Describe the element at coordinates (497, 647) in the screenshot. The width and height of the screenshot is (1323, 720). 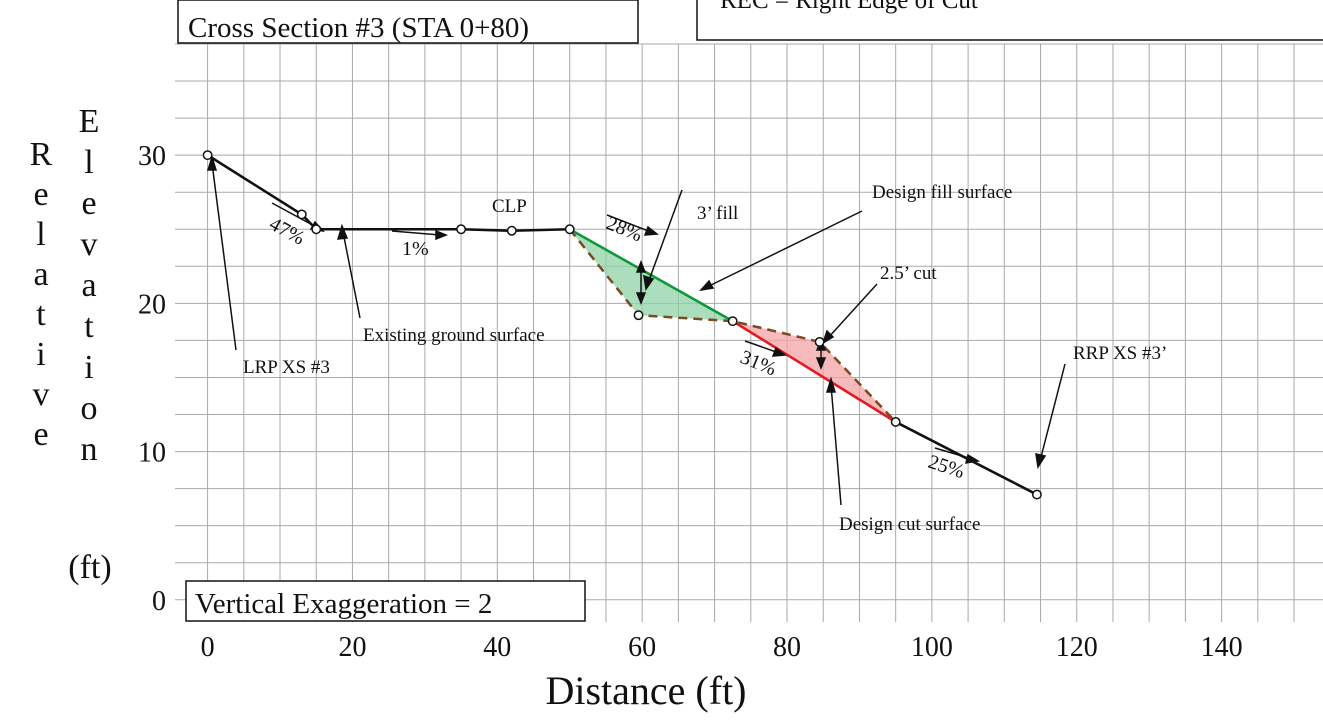
I see `x-tick-label: 40` at that location.